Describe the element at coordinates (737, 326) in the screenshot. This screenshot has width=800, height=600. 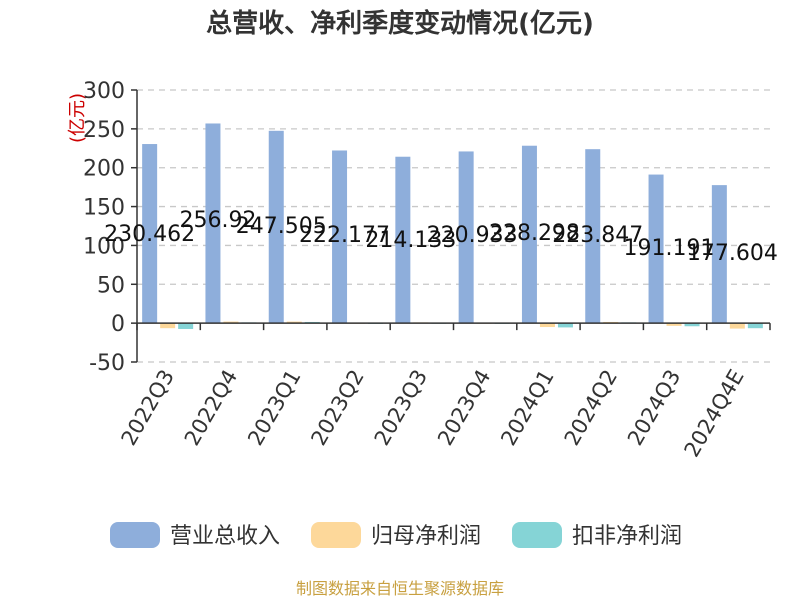
I see `bar-1-2024Q4E` at that location.